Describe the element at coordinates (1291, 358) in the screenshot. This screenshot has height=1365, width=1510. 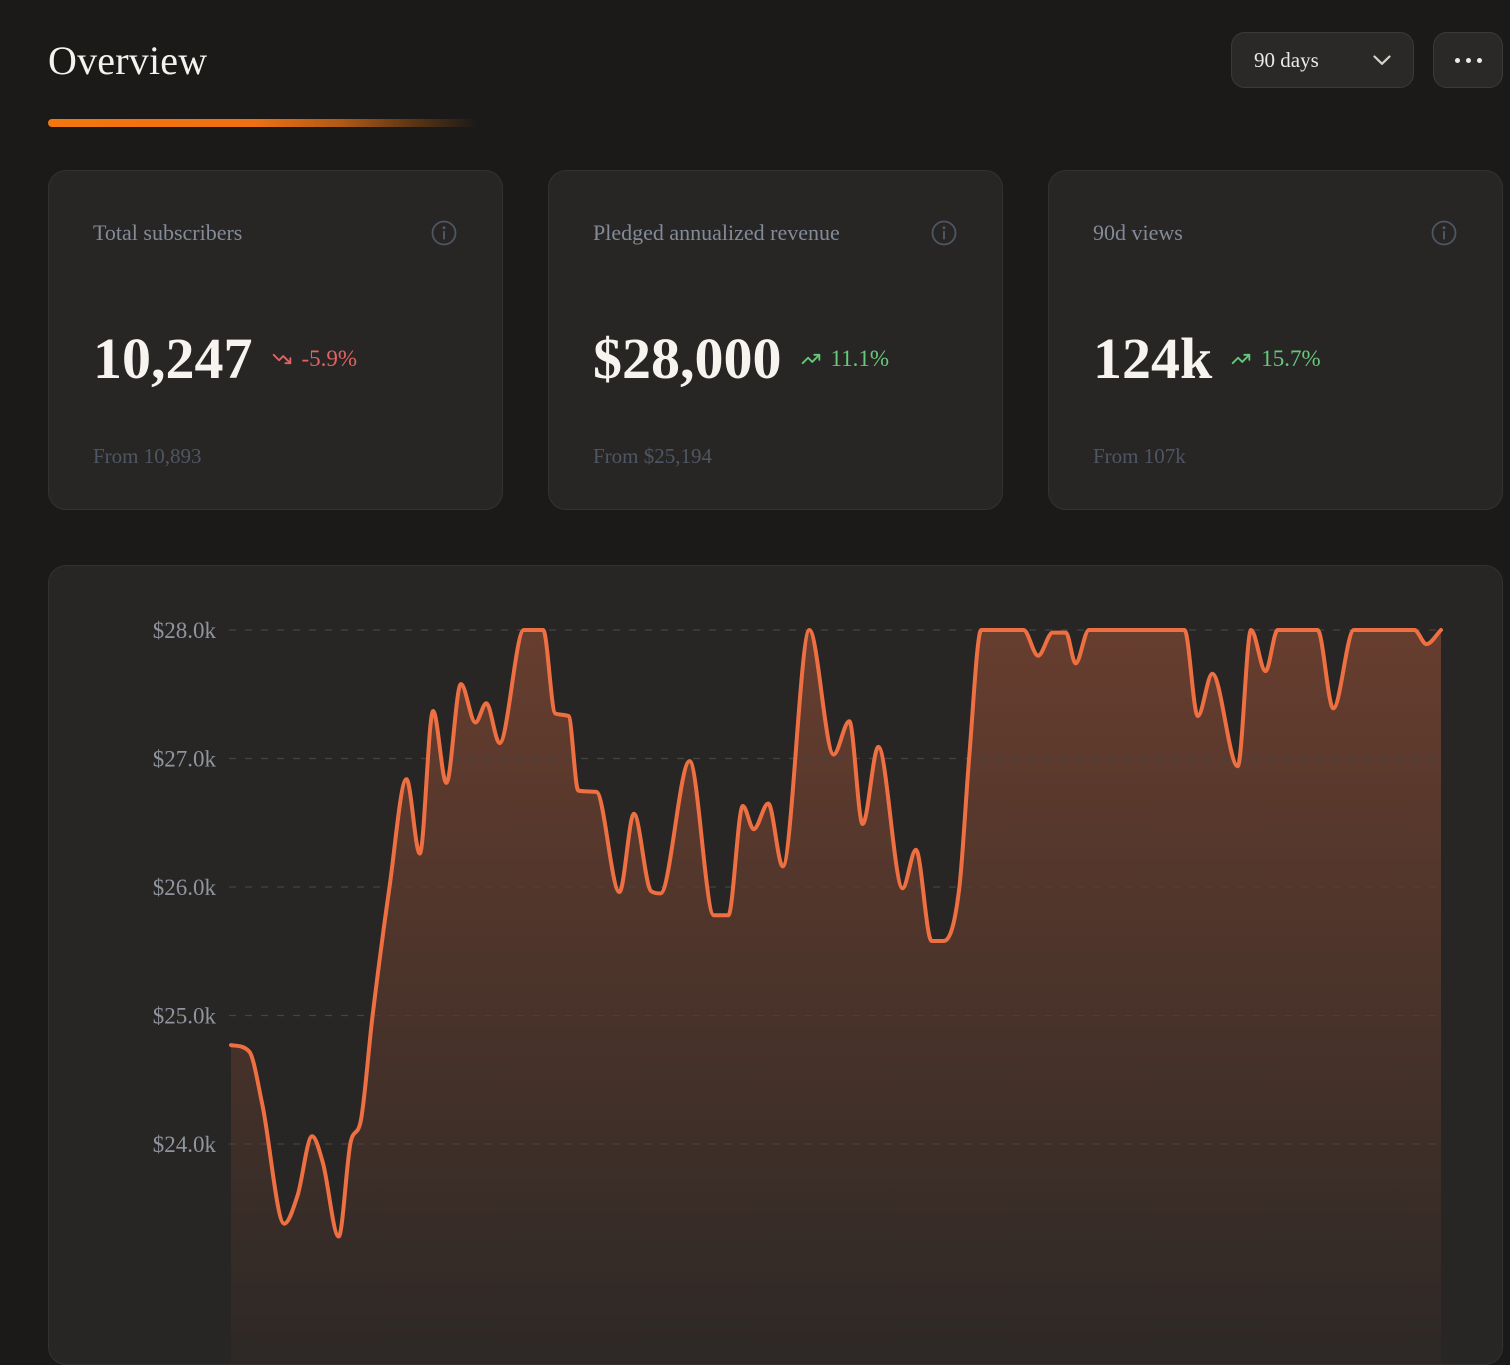
I see `stat-trend-value: 15.7%` at that location.